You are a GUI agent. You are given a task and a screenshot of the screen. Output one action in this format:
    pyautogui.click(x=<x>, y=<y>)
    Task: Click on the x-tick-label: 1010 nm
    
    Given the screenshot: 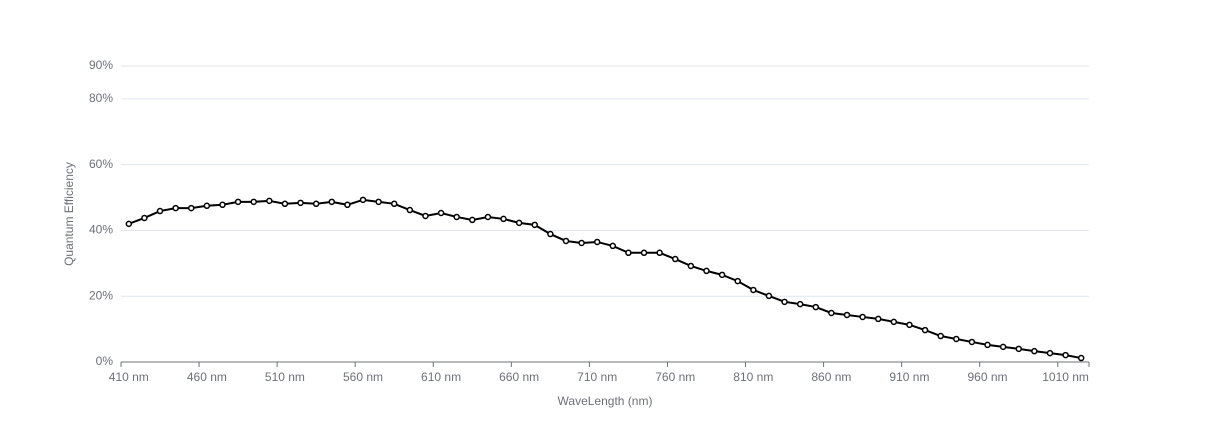 What is the action you would take?
    pyautogui.click(x=1065, y=377)
    